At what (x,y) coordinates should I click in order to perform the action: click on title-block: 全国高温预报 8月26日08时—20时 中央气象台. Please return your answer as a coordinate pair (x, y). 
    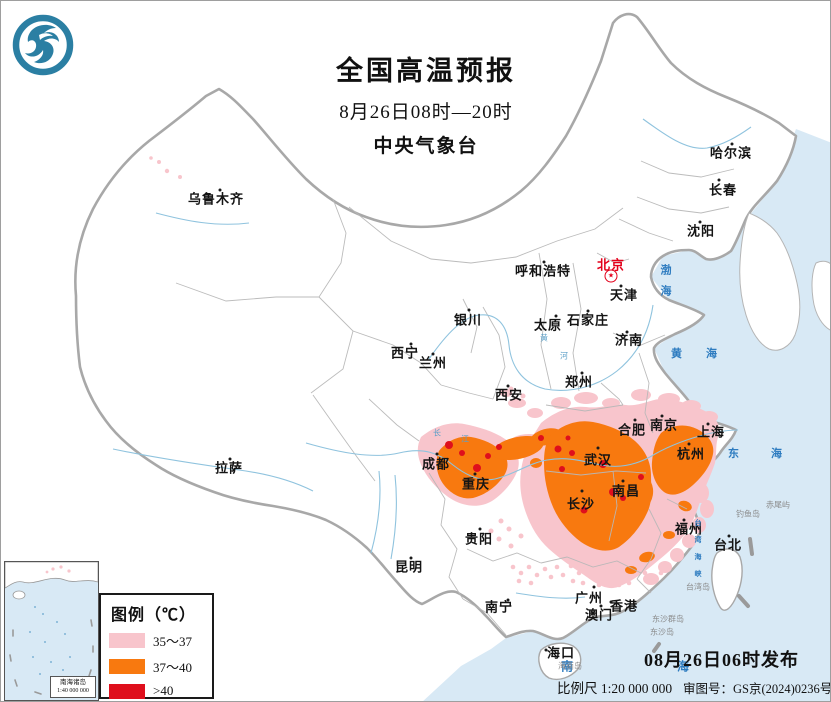
    Looking at the image, I should click on (426, 103).